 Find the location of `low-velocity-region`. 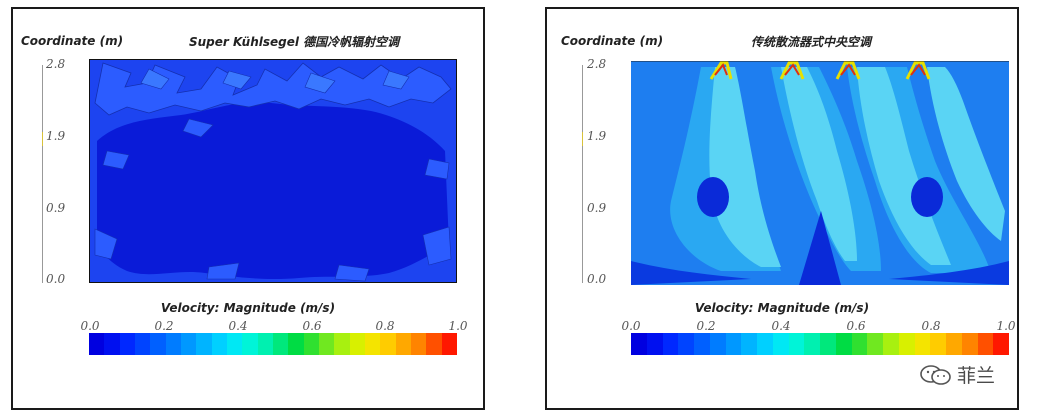

low-velocity-region is located at coordinates (273, 191).